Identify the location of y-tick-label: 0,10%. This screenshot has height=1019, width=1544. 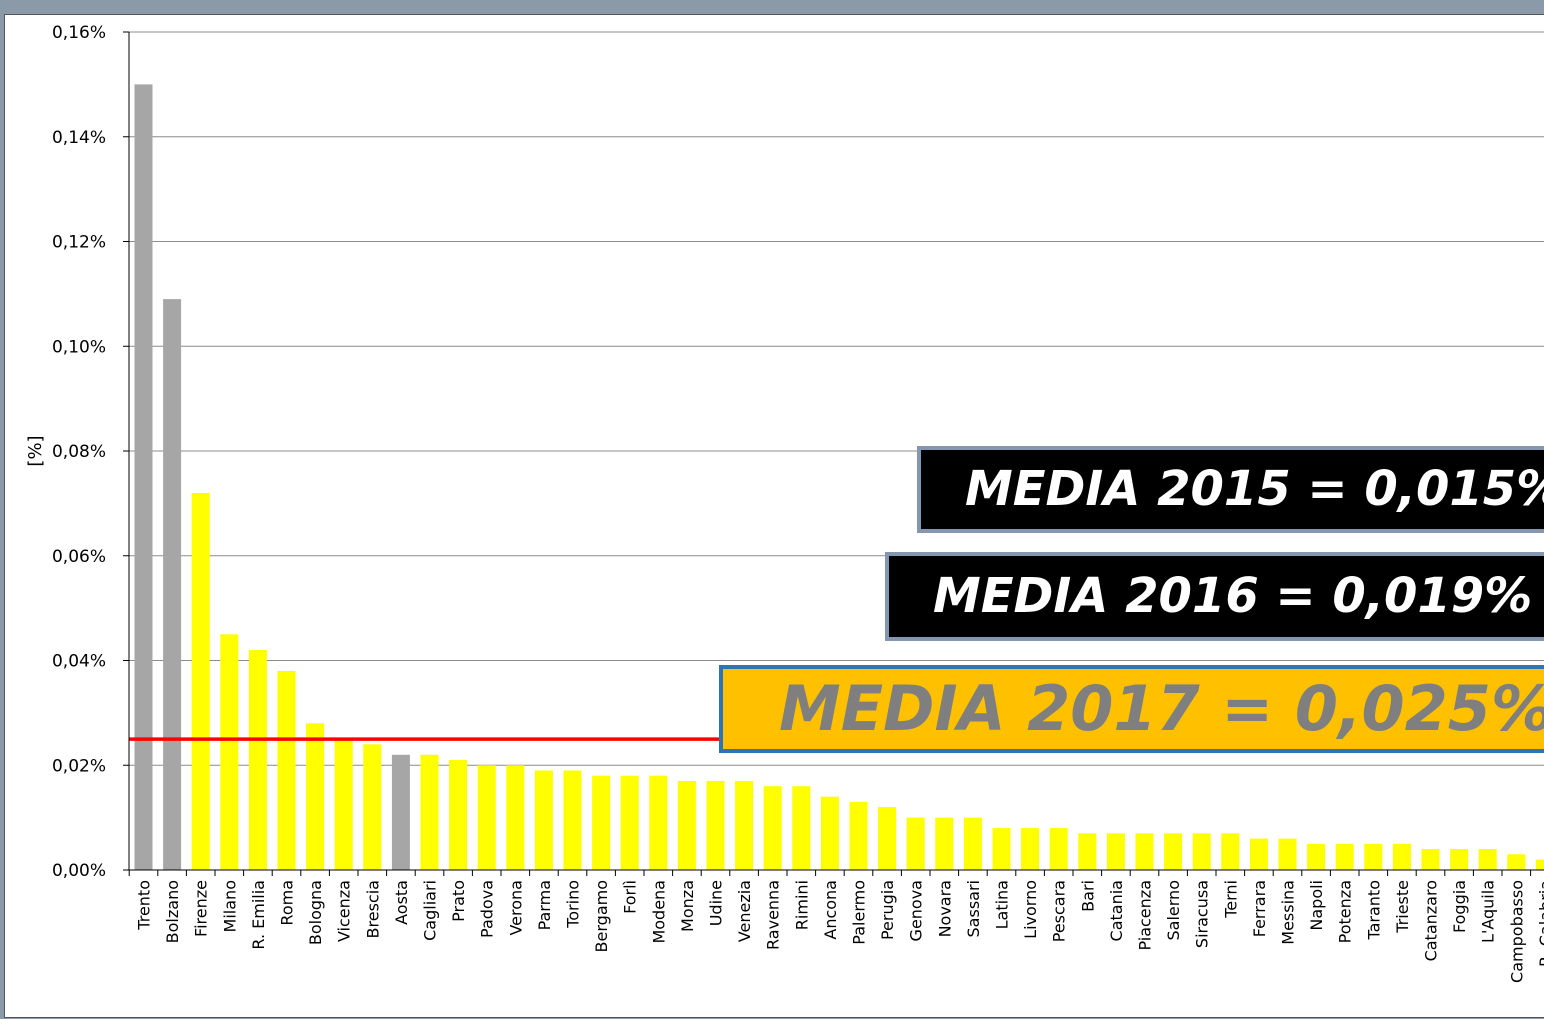
(79, 347).